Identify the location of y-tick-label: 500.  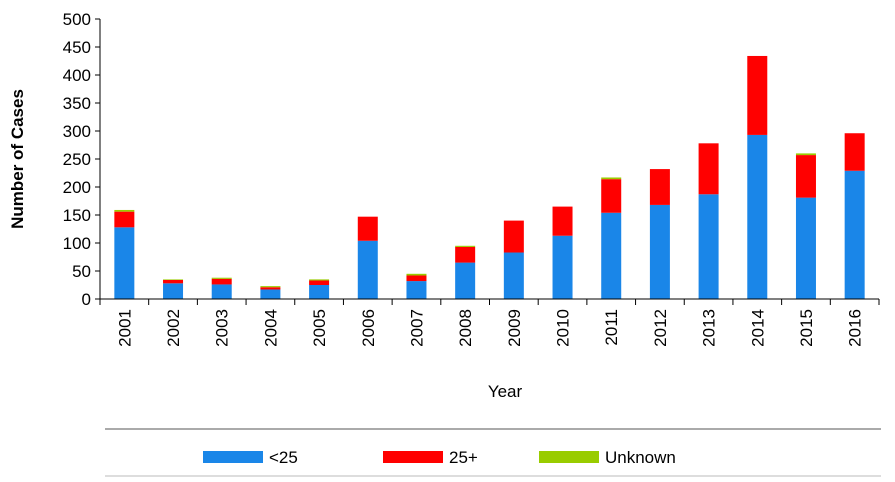
(77, 19).